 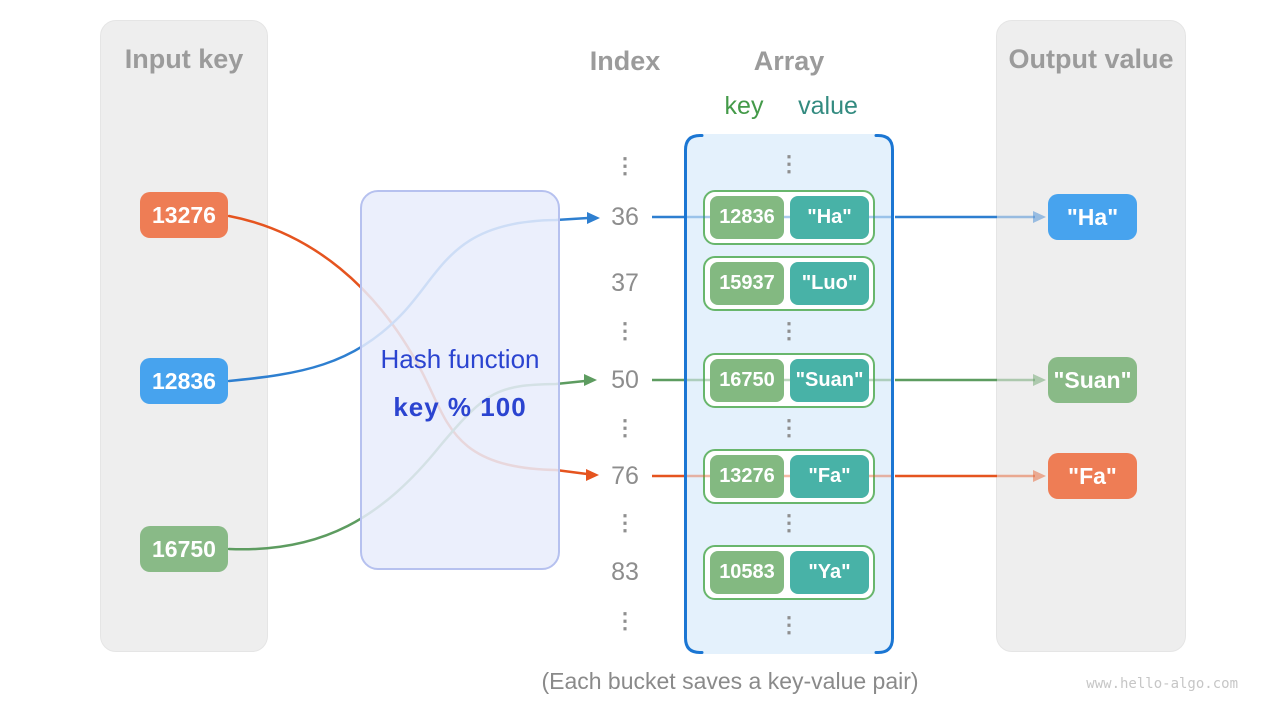 What do you see at coordinates (184, 549) in the screenshot?
I see `input-key-chip: 16750` at bounding box center [184, 549].